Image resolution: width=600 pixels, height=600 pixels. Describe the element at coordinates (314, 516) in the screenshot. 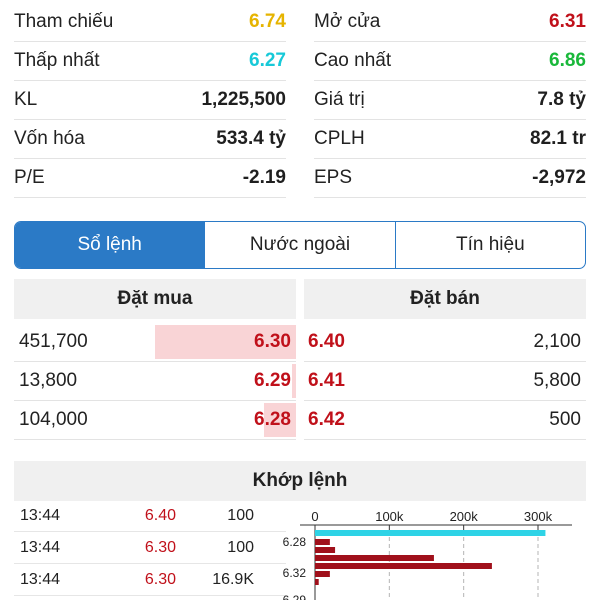

I see `x-tick-label: 0` at that location.